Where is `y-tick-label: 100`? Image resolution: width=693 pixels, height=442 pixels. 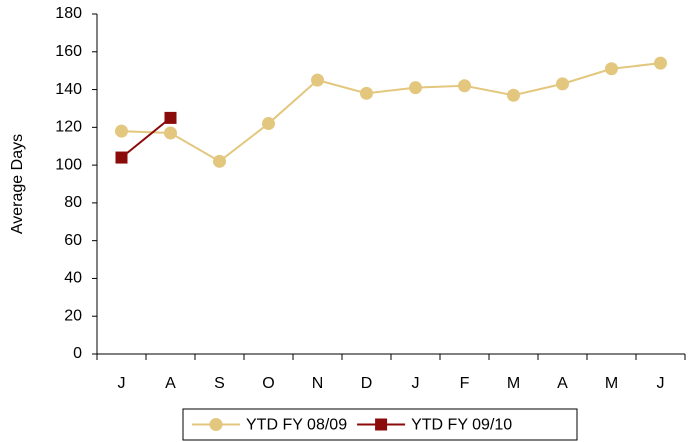
y-tick-label: 100 is located at coordinates (68, 164).